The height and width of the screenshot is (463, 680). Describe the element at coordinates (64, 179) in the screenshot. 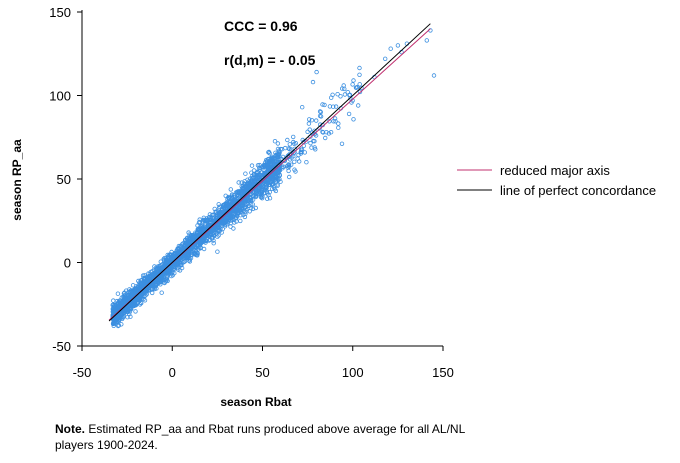

I see `y-tick-label: 50` at that location.